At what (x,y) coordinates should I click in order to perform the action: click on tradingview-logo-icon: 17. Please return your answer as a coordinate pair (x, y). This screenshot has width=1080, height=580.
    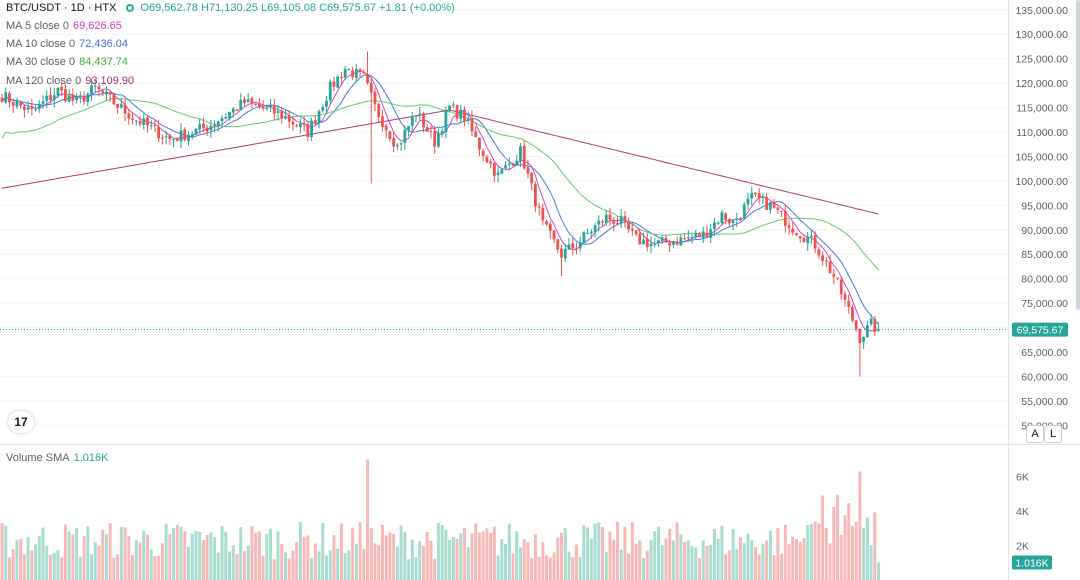
    Looking at the image, I should click on (21, 422).